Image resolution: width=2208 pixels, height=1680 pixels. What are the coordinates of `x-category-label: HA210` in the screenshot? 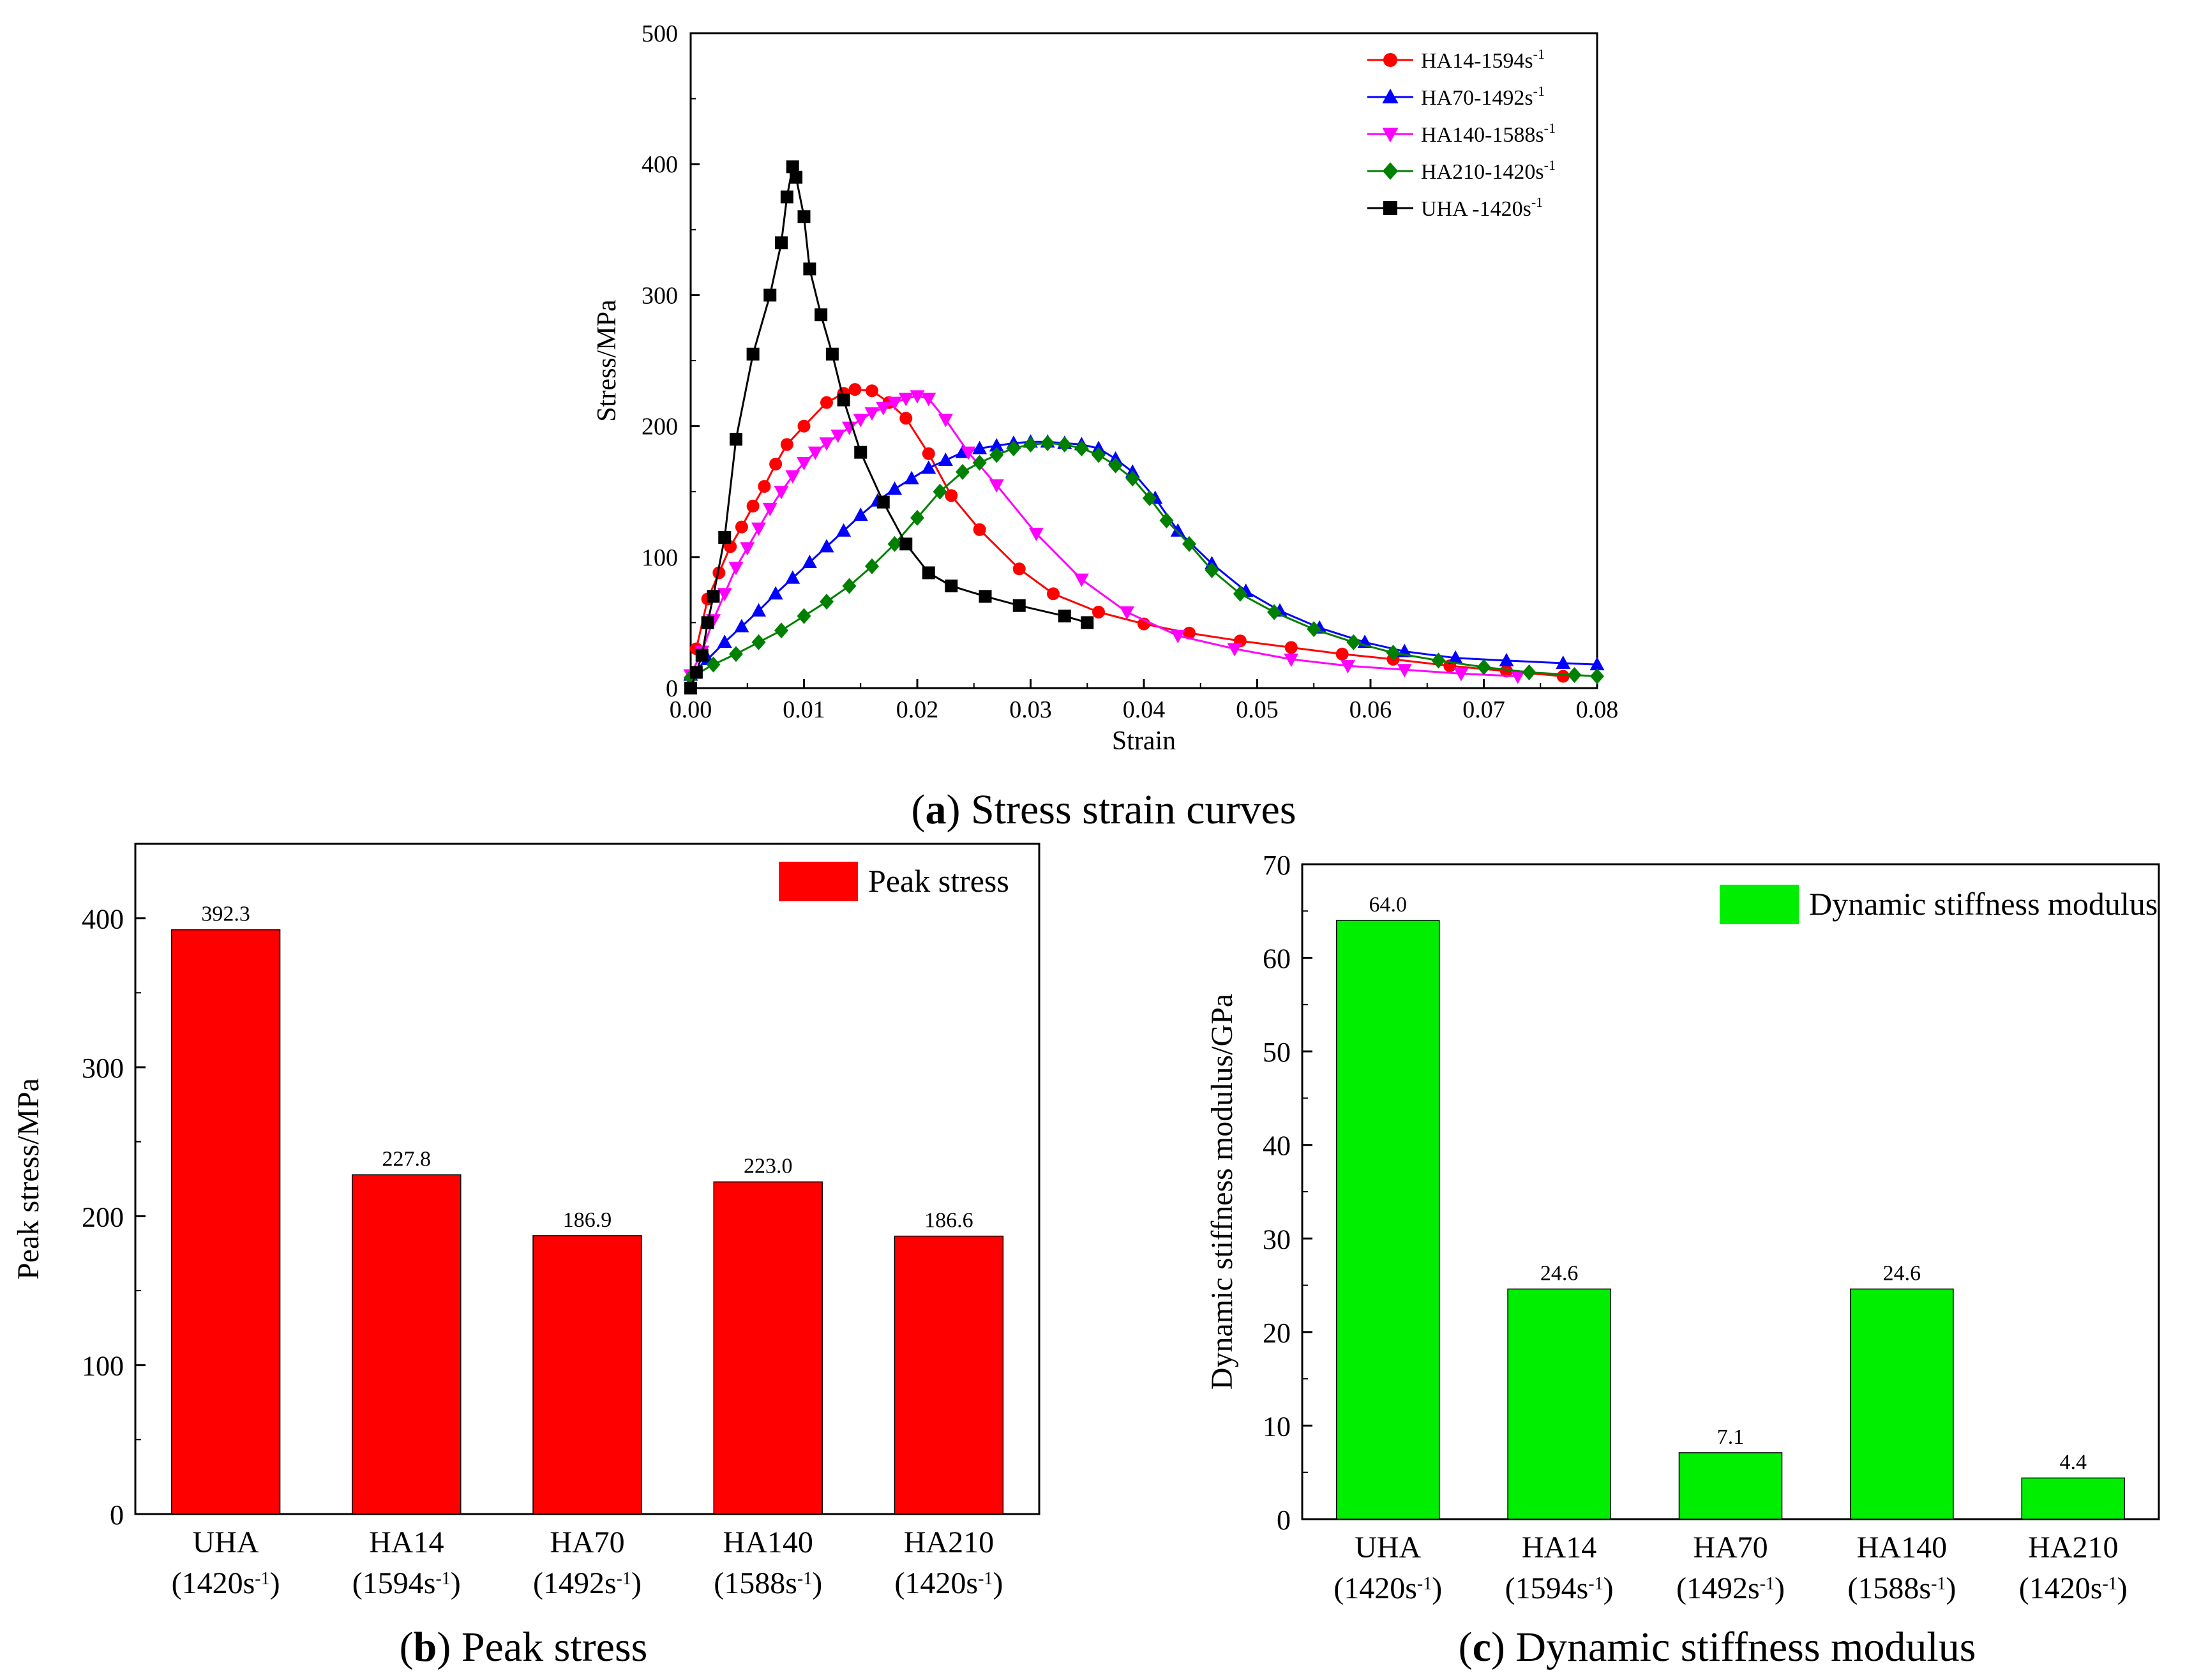 It's located at (949, 1543).